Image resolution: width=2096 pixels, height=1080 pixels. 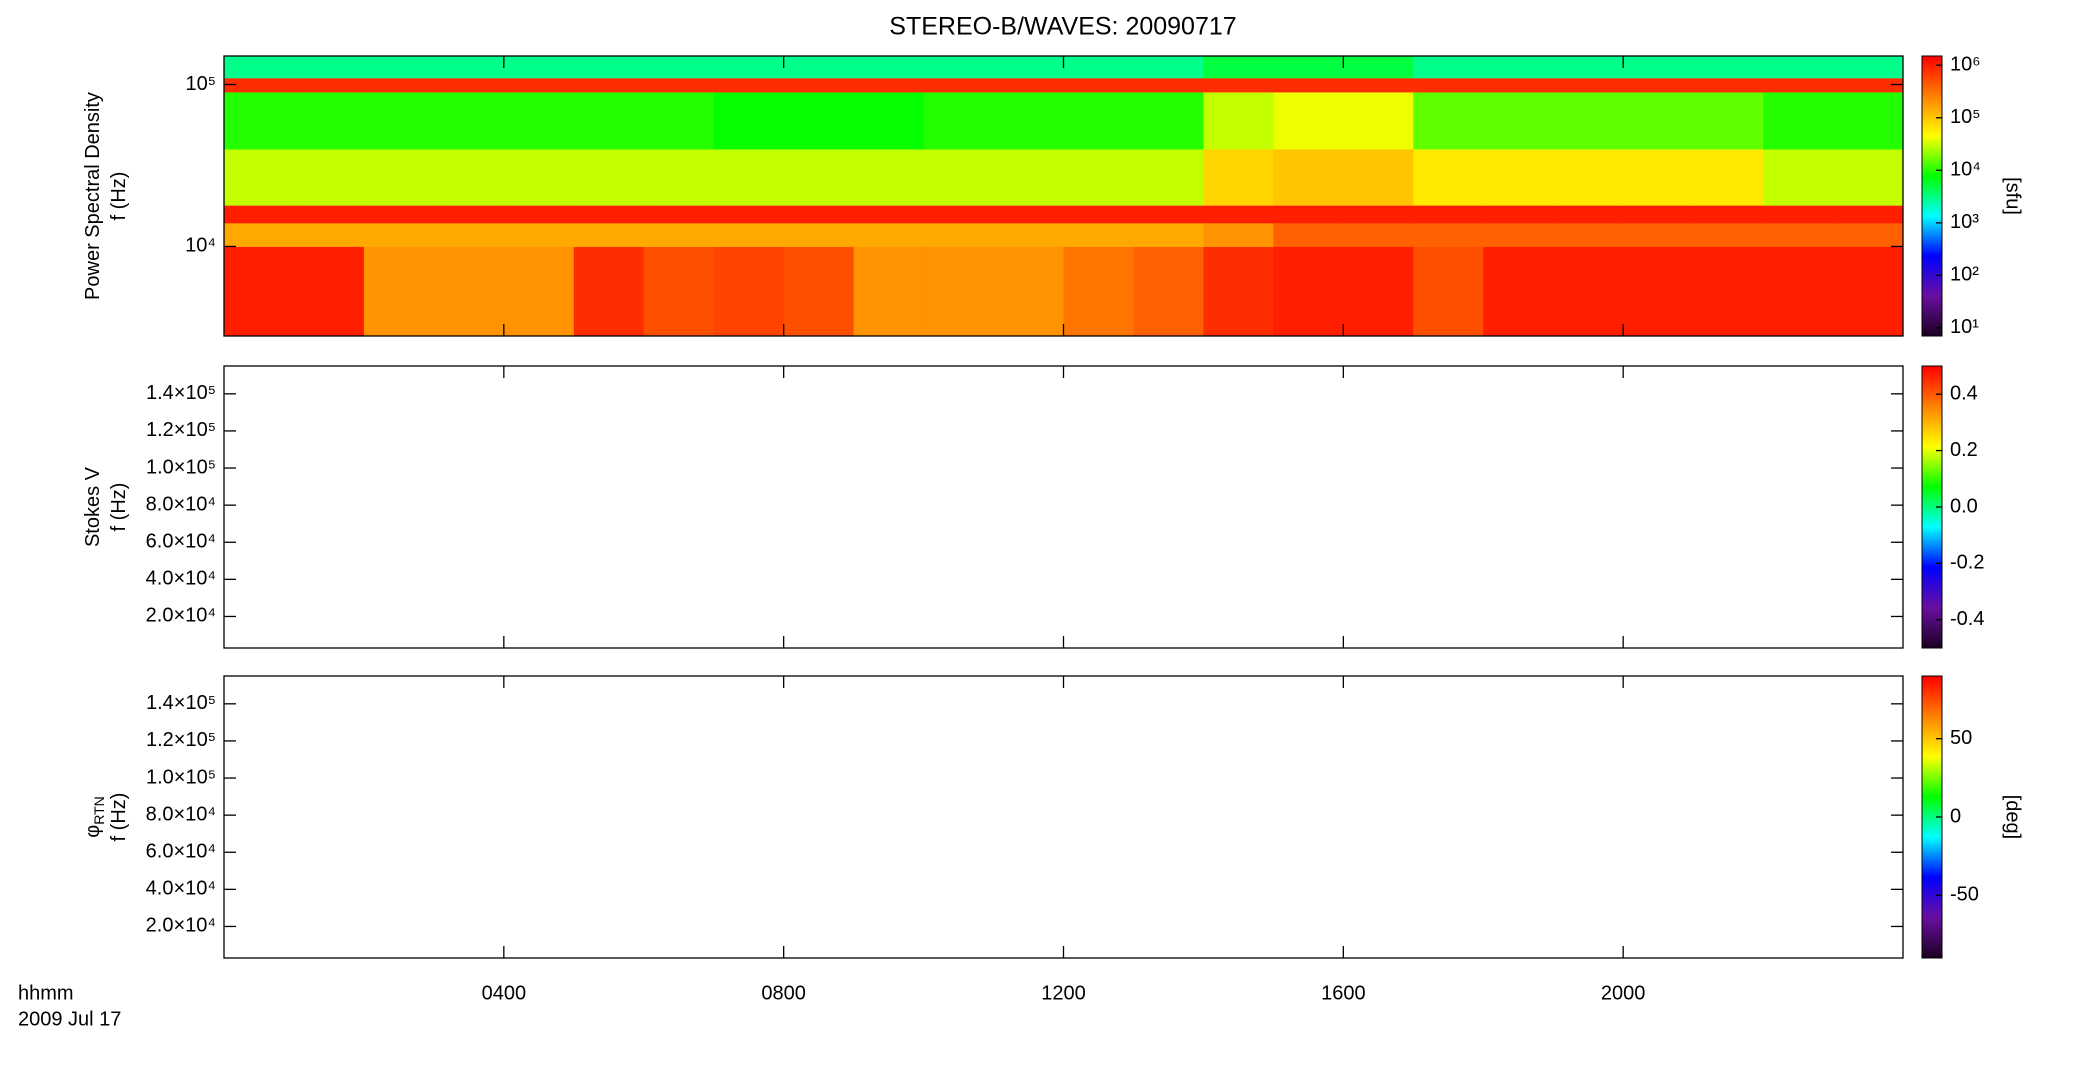 I want to click on x-tick-label: 0800, so click(x=783, y=993).